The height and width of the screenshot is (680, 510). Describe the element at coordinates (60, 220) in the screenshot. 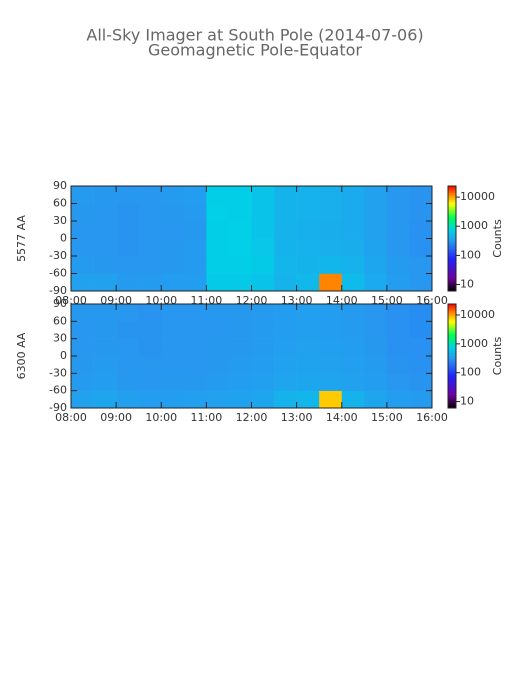

I see `y-tick-label: 30` at that location.